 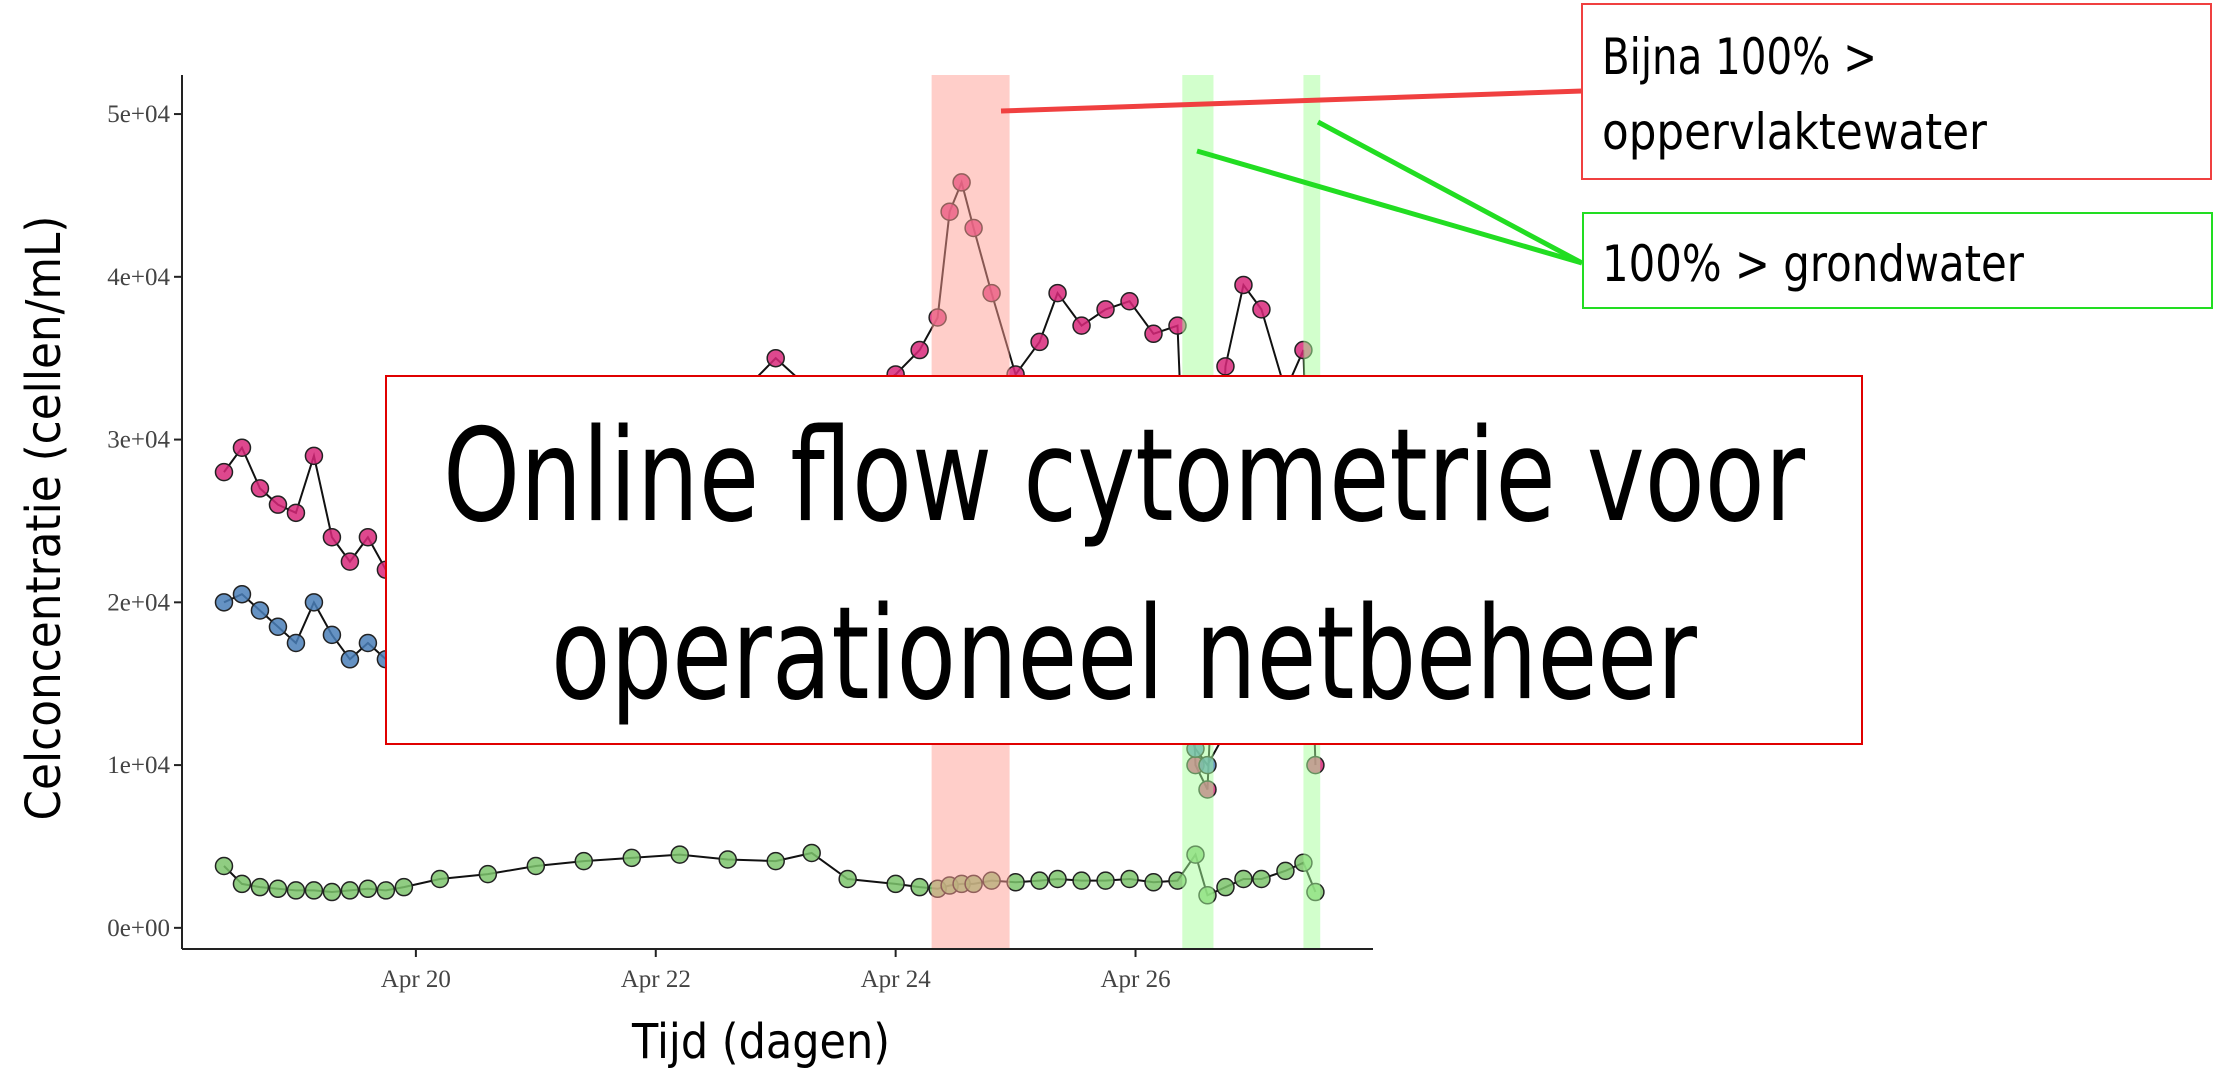 What do you see at coordinates (656, 979) in the screenshot?
I see `x-tick-label: Apr 22` at bounding box center [656, 979].